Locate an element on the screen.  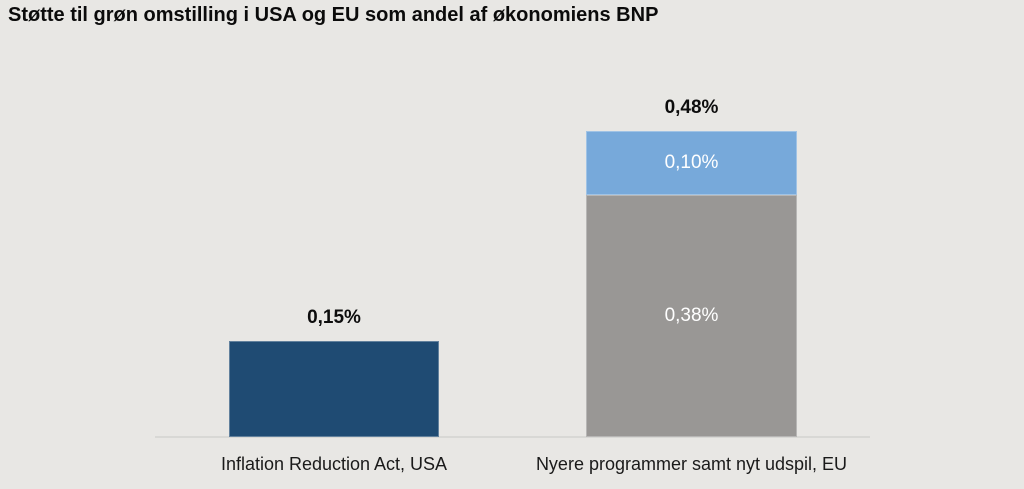
bar is located at coordinates (334, 389).